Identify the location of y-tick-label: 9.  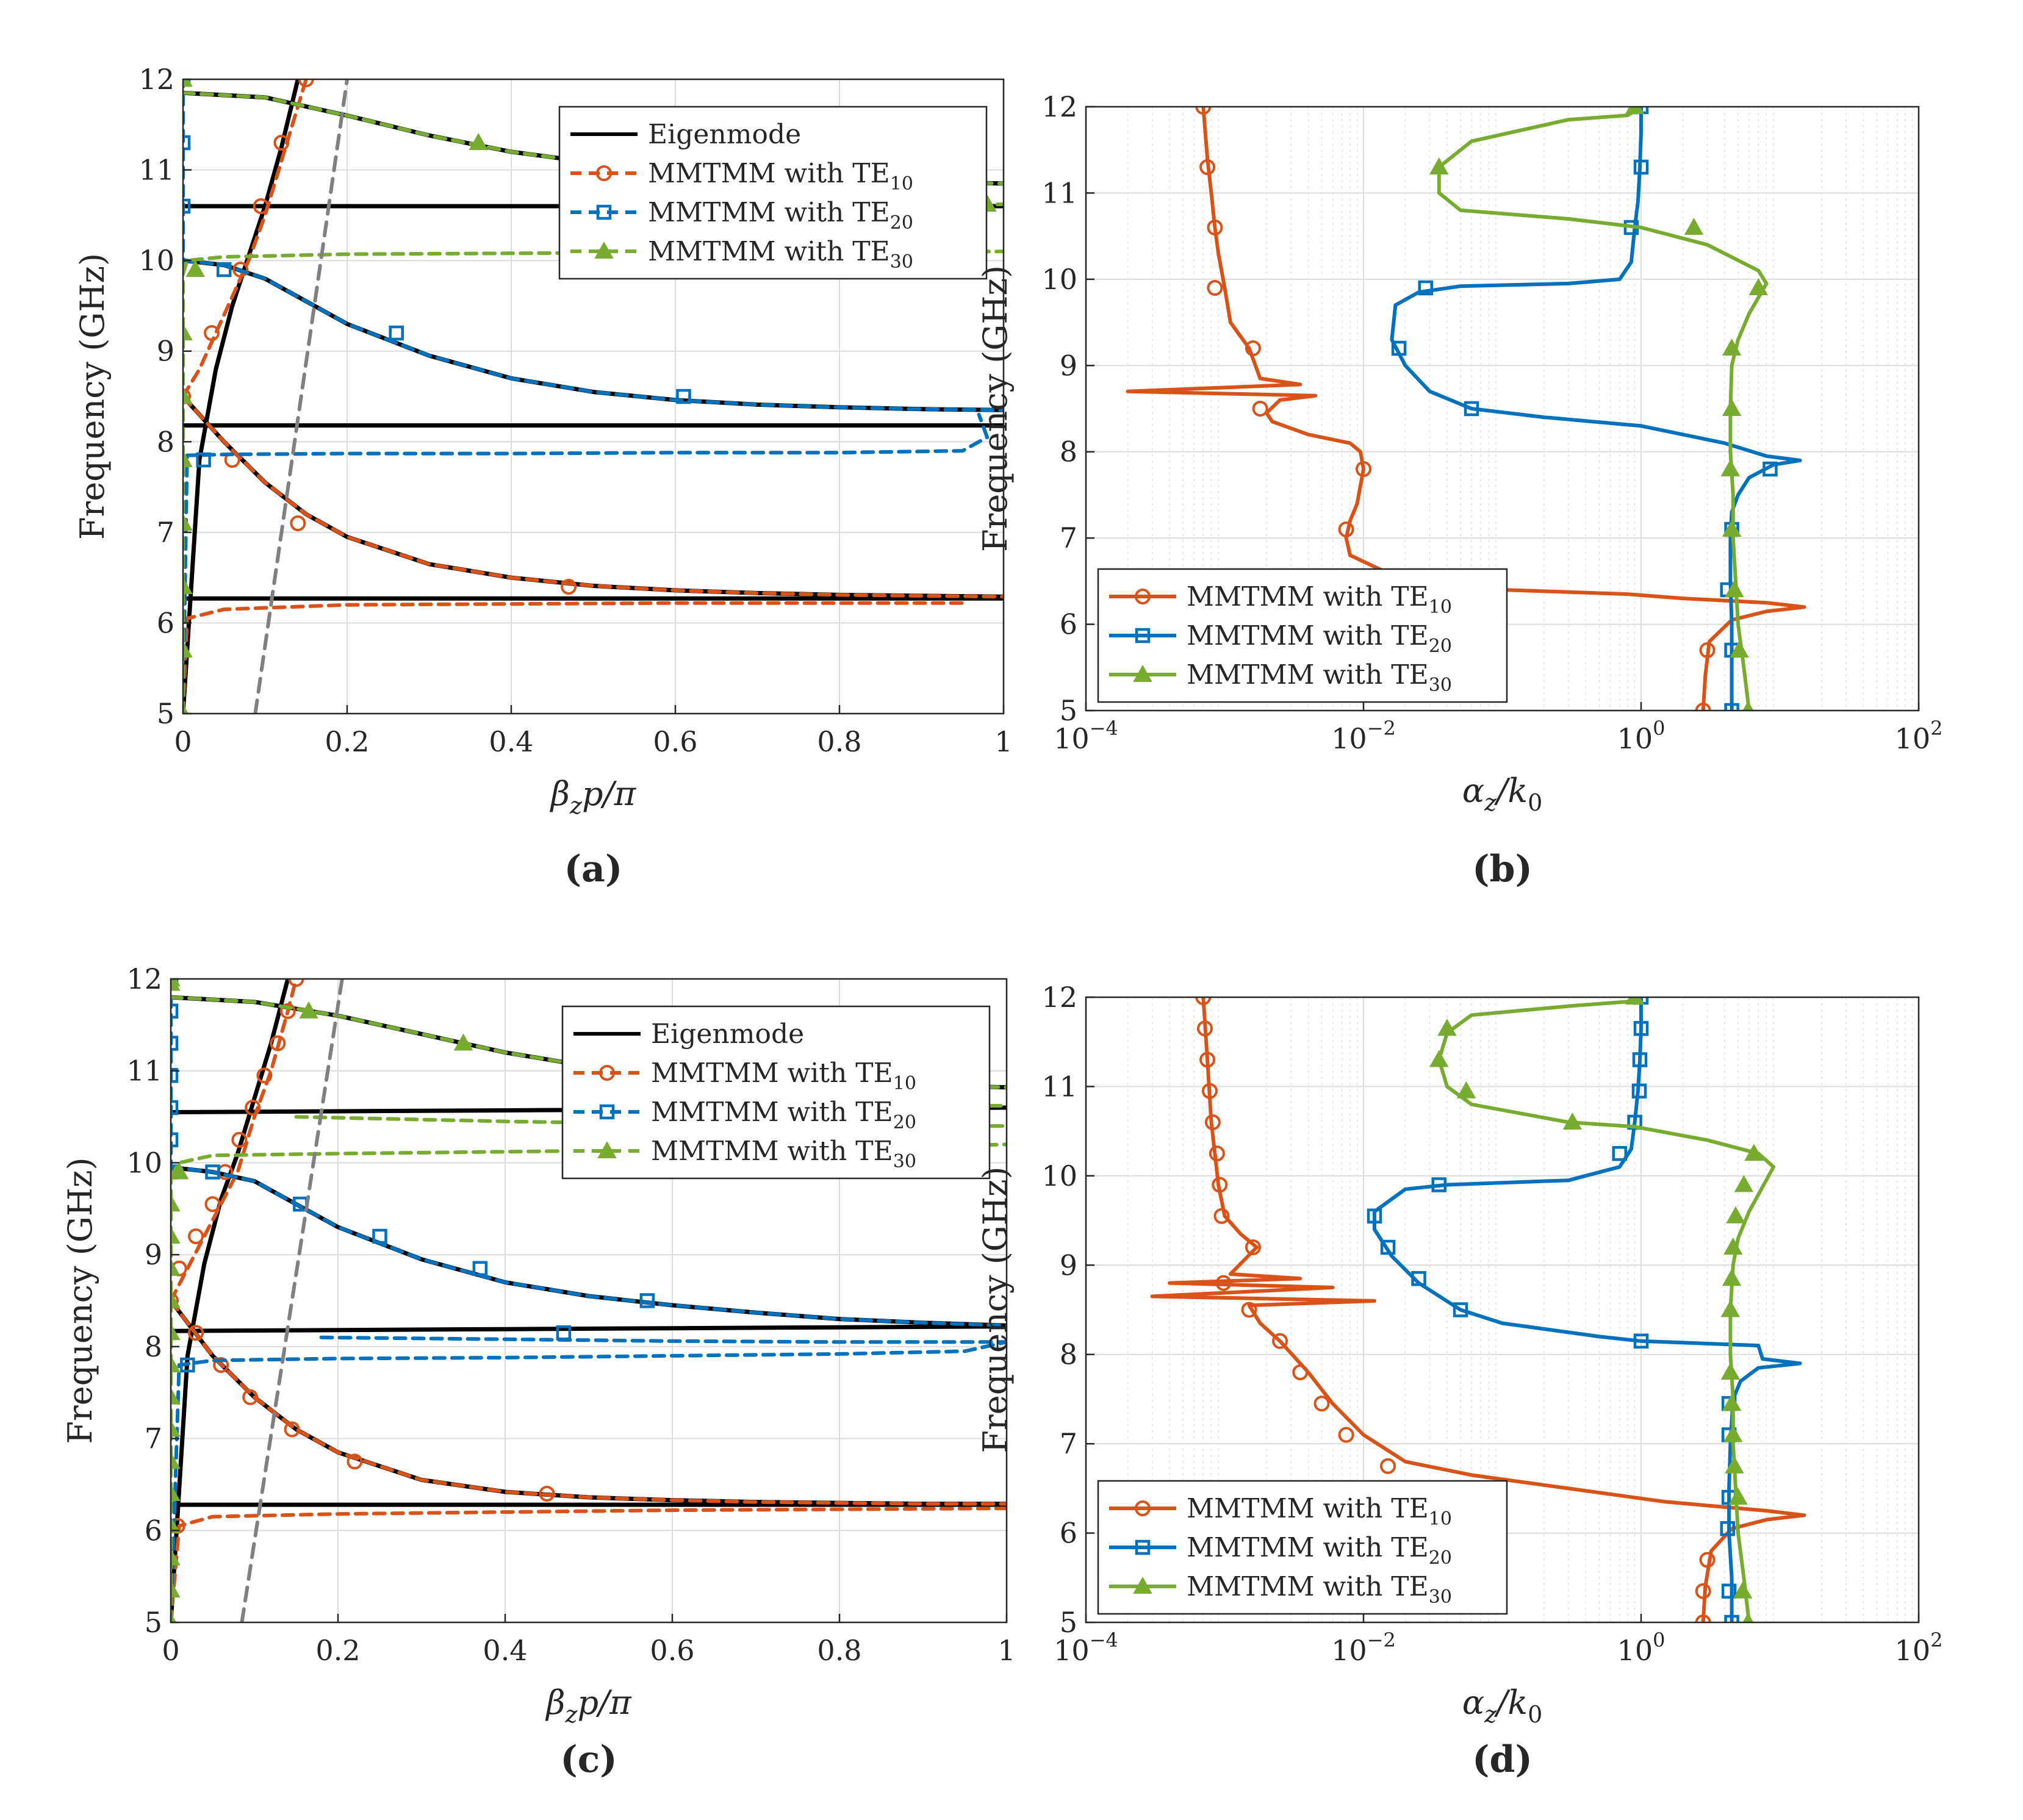
(1068, 365).